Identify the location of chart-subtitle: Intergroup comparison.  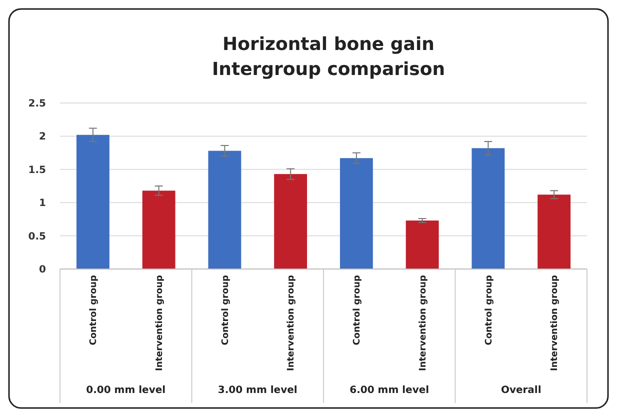
(329, 69).